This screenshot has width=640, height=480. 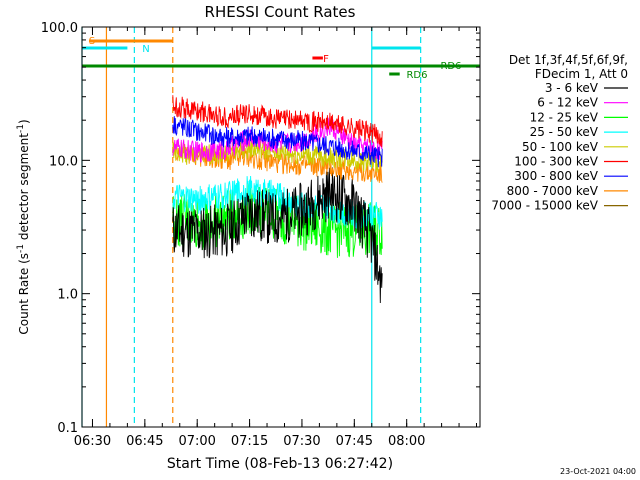 What do you see at coordinates (564, 117) in the screenshot?
I see `legend-label: 12 - 25 keV` at bounding box center [564, 117].